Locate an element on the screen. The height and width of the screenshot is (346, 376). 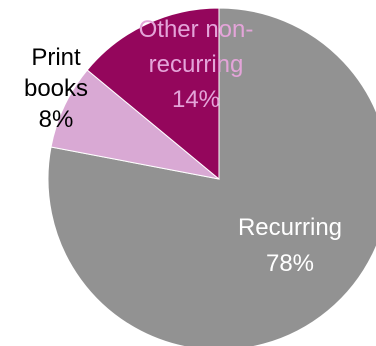
slice-label-0-line-0: Recurring is located at coordinates (290, 227).